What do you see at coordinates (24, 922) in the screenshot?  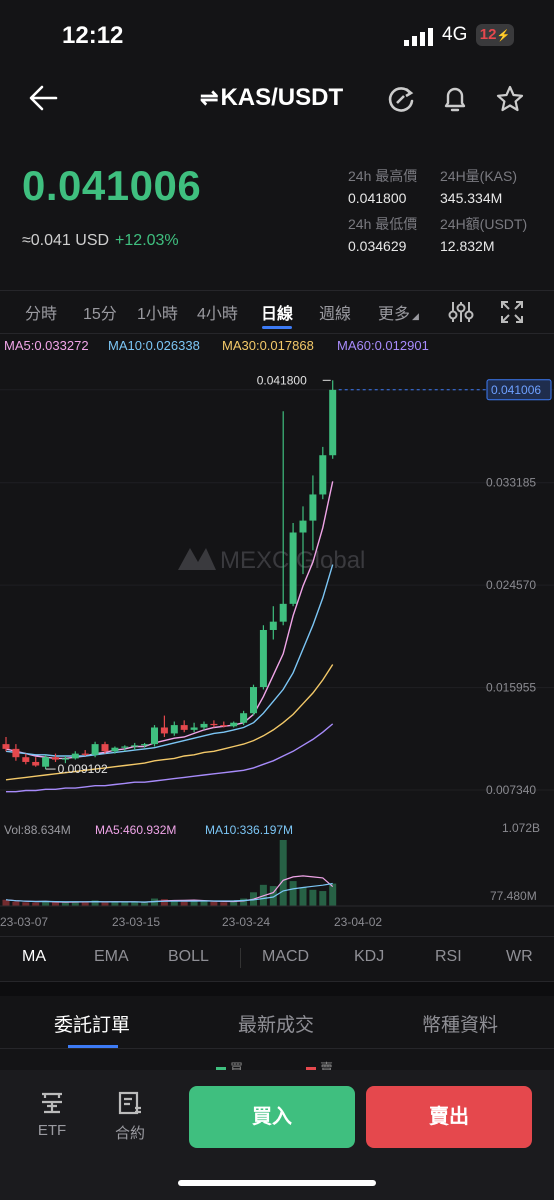 I see `date-label: 23-03-07` at bounding box center [24, 922].